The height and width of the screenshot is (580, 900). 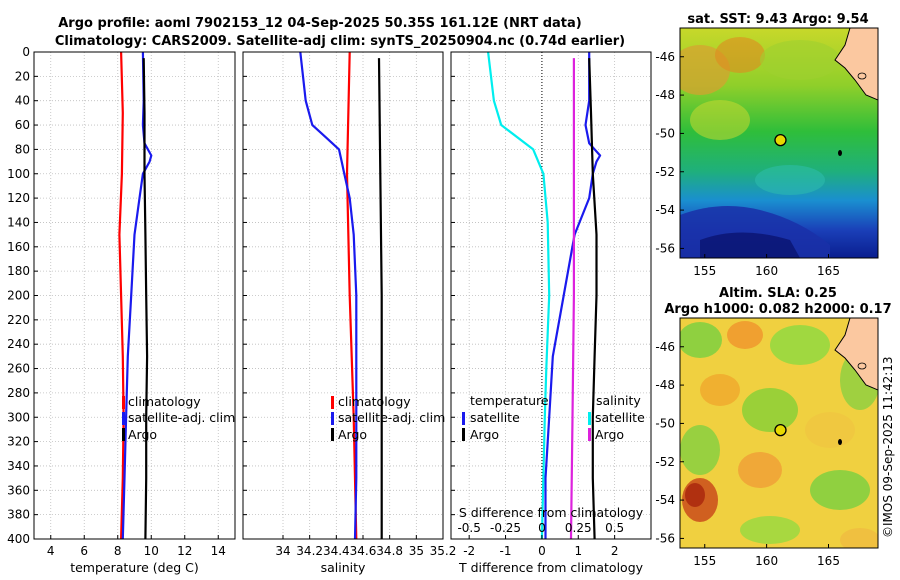 What do you see at coordinates (469, 551) in the screenshot?
I see `x-tick-label: -2` at bounding box center [469, 551].